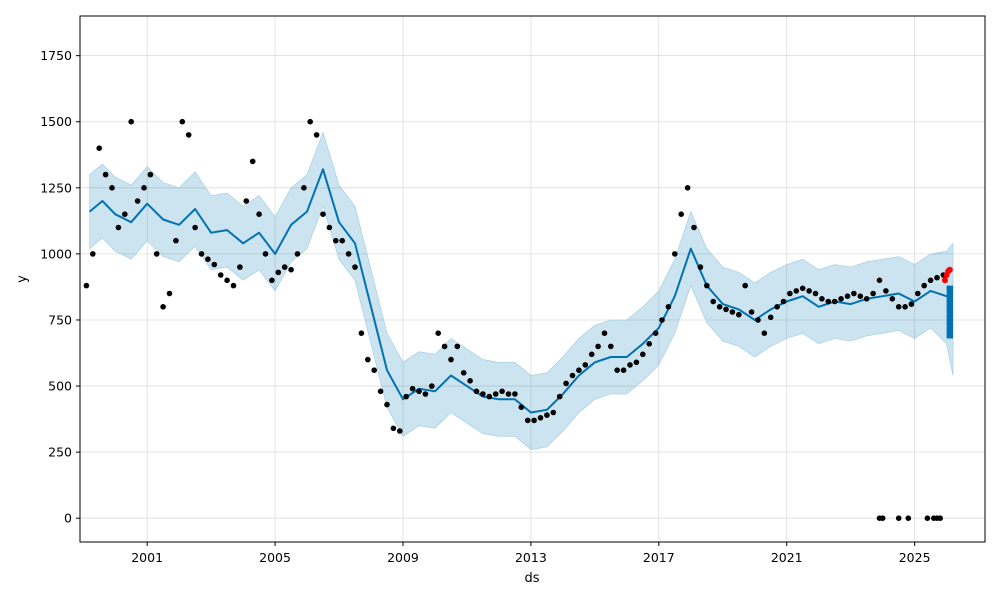  What do you see at coordinates (531, 557) in the screenshot?
I see `x-tick-label: 2013` at bounding box center [531, 557].